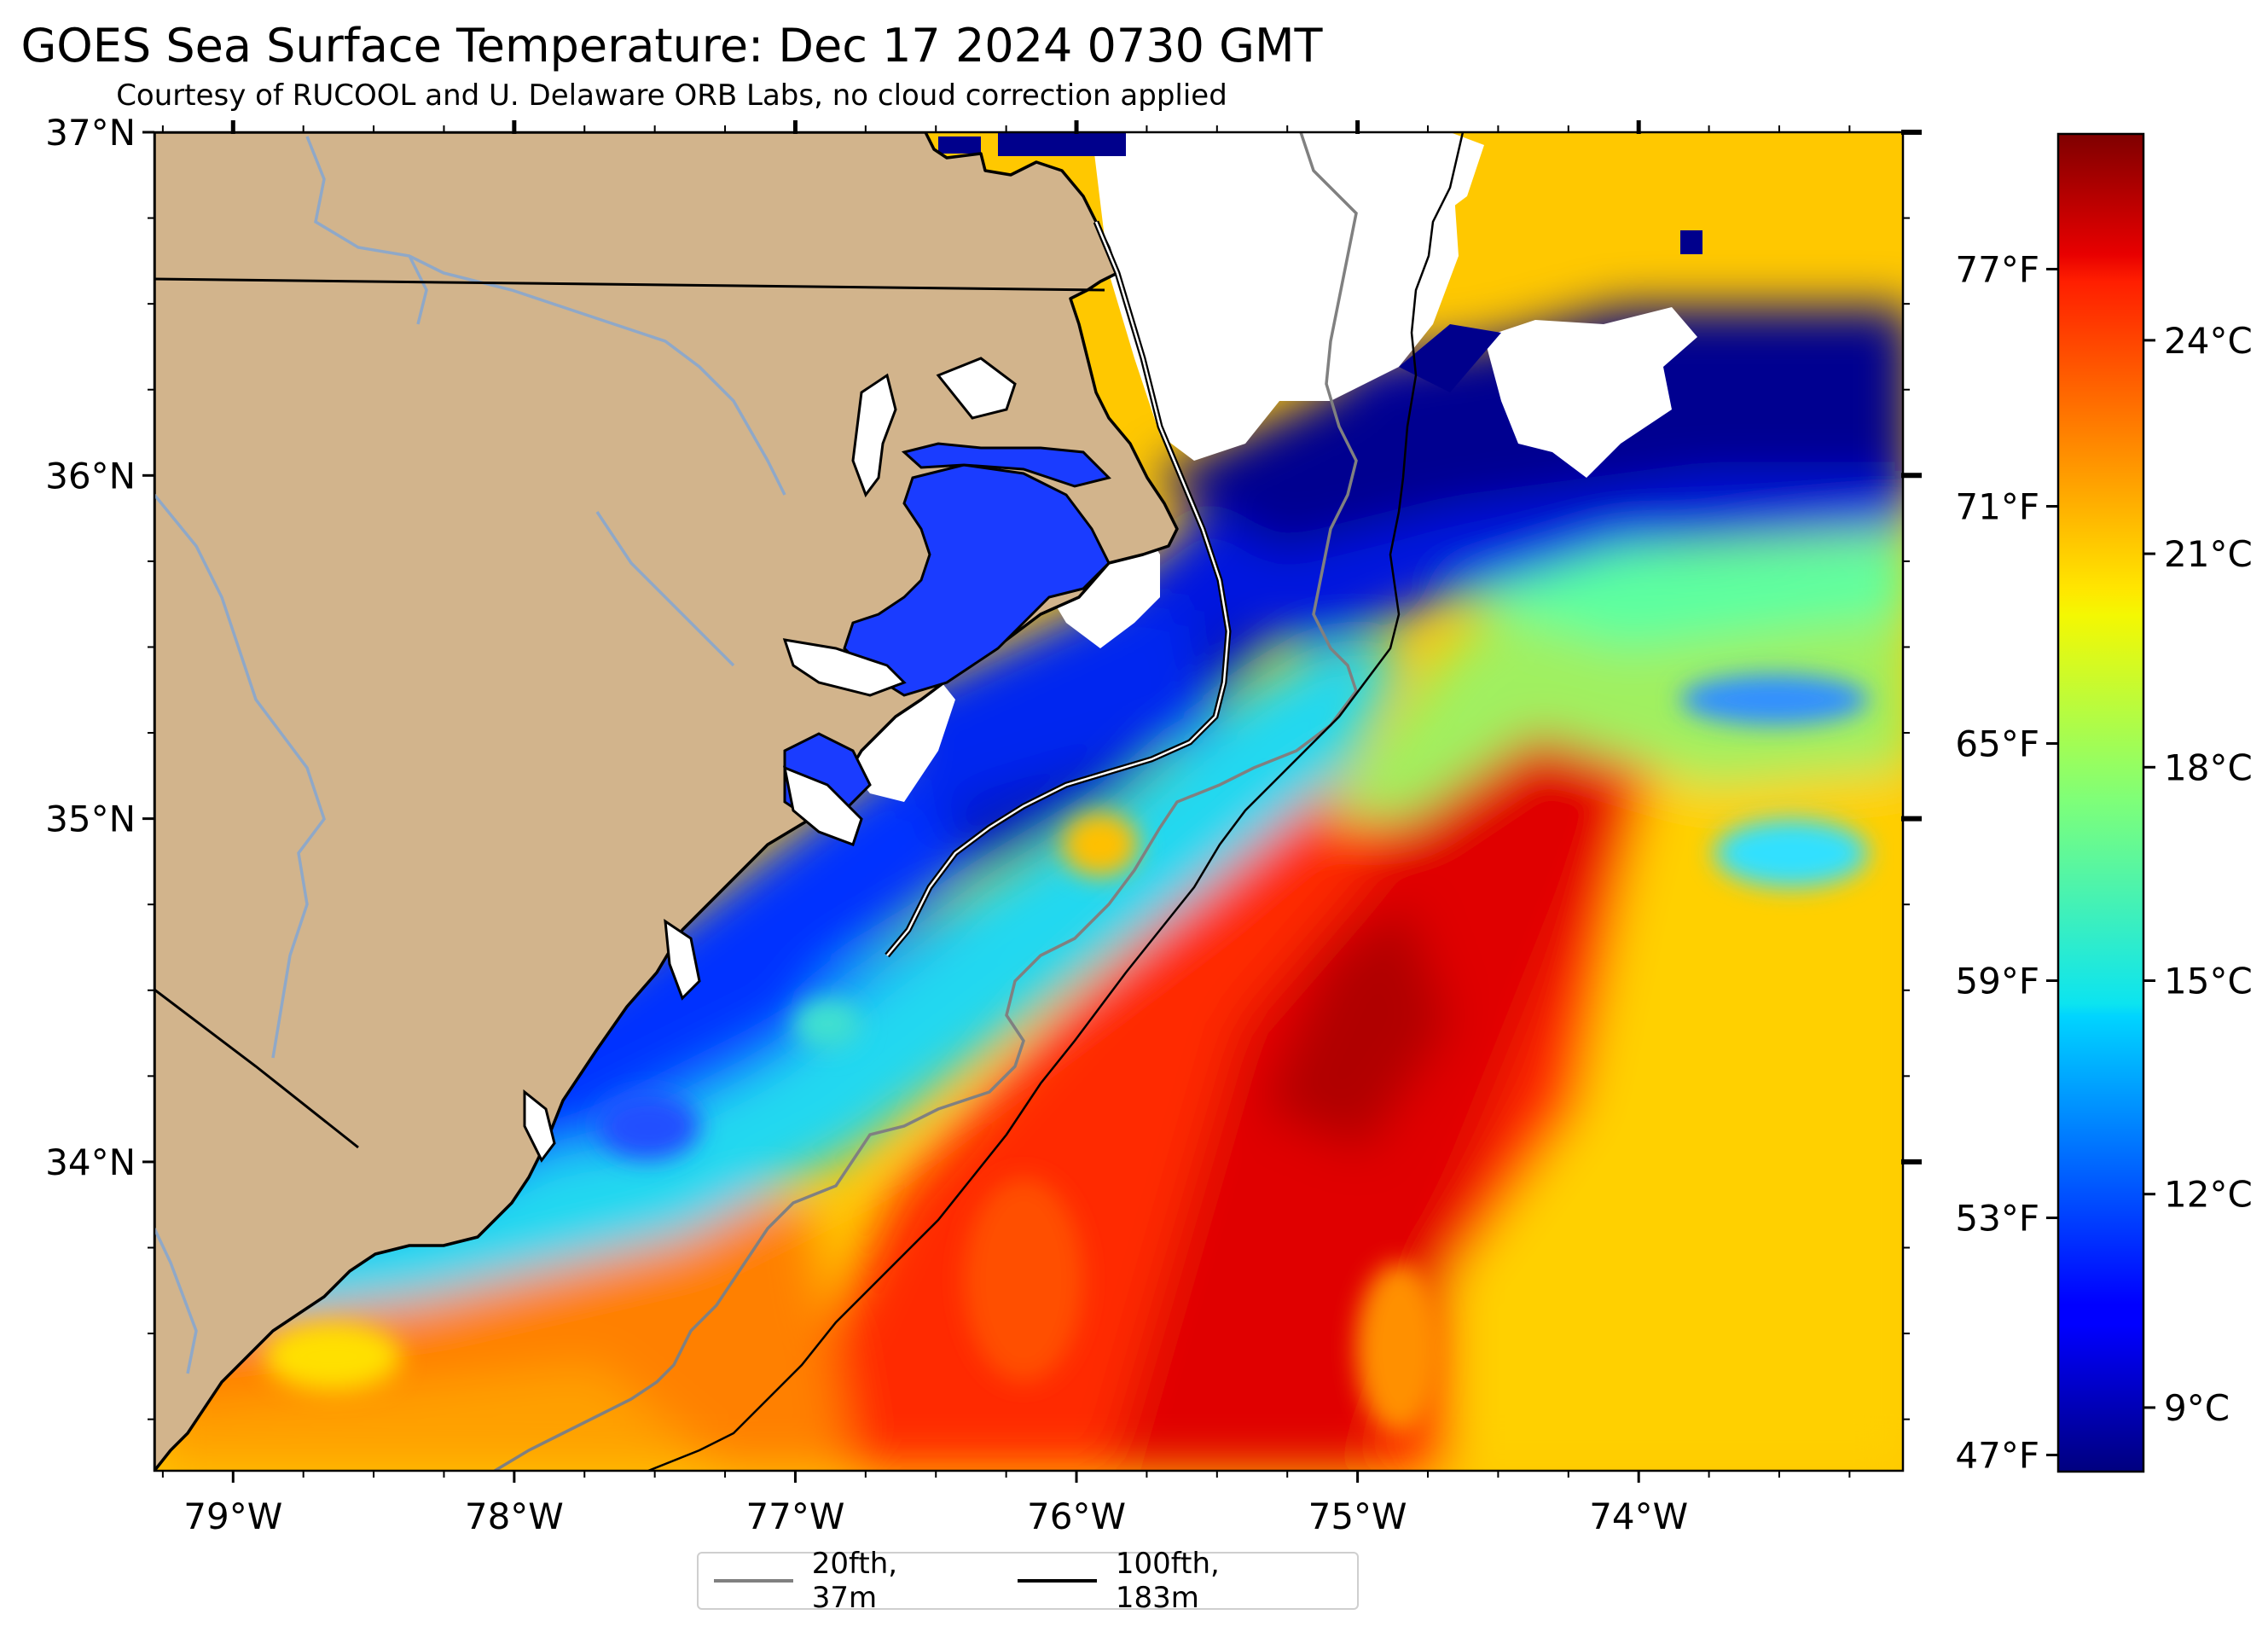 The height and width of the screenshot is (1632, 2268). What do you see at coordinates (90, 819) in the screenshot?
I see `y-tick-label: 35°N` at bounding box center [90, 819].